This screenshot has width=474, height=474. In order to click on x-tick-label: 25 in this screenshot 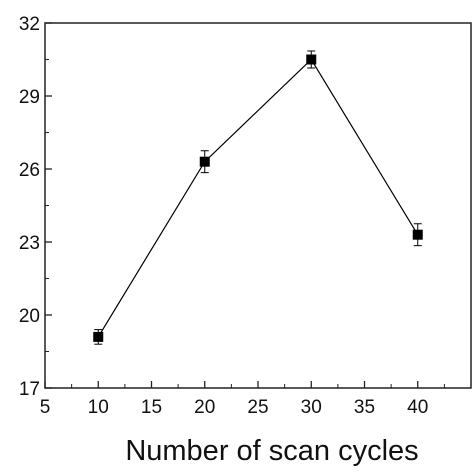, I will do `click(257, 407)`.